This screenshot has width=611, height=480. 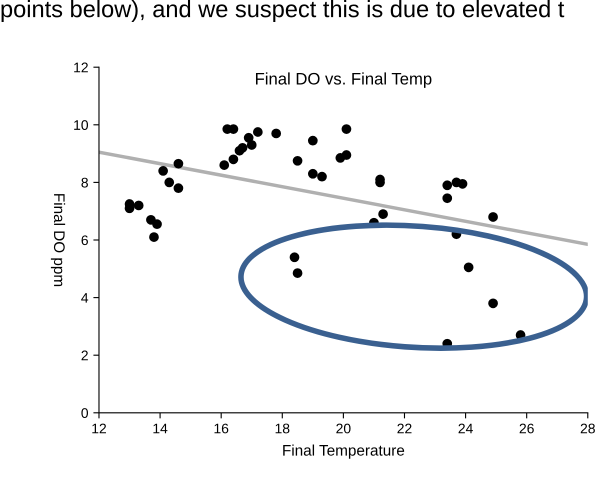 I want to click on y-tick-label: 10, so click(x=81, y=125).